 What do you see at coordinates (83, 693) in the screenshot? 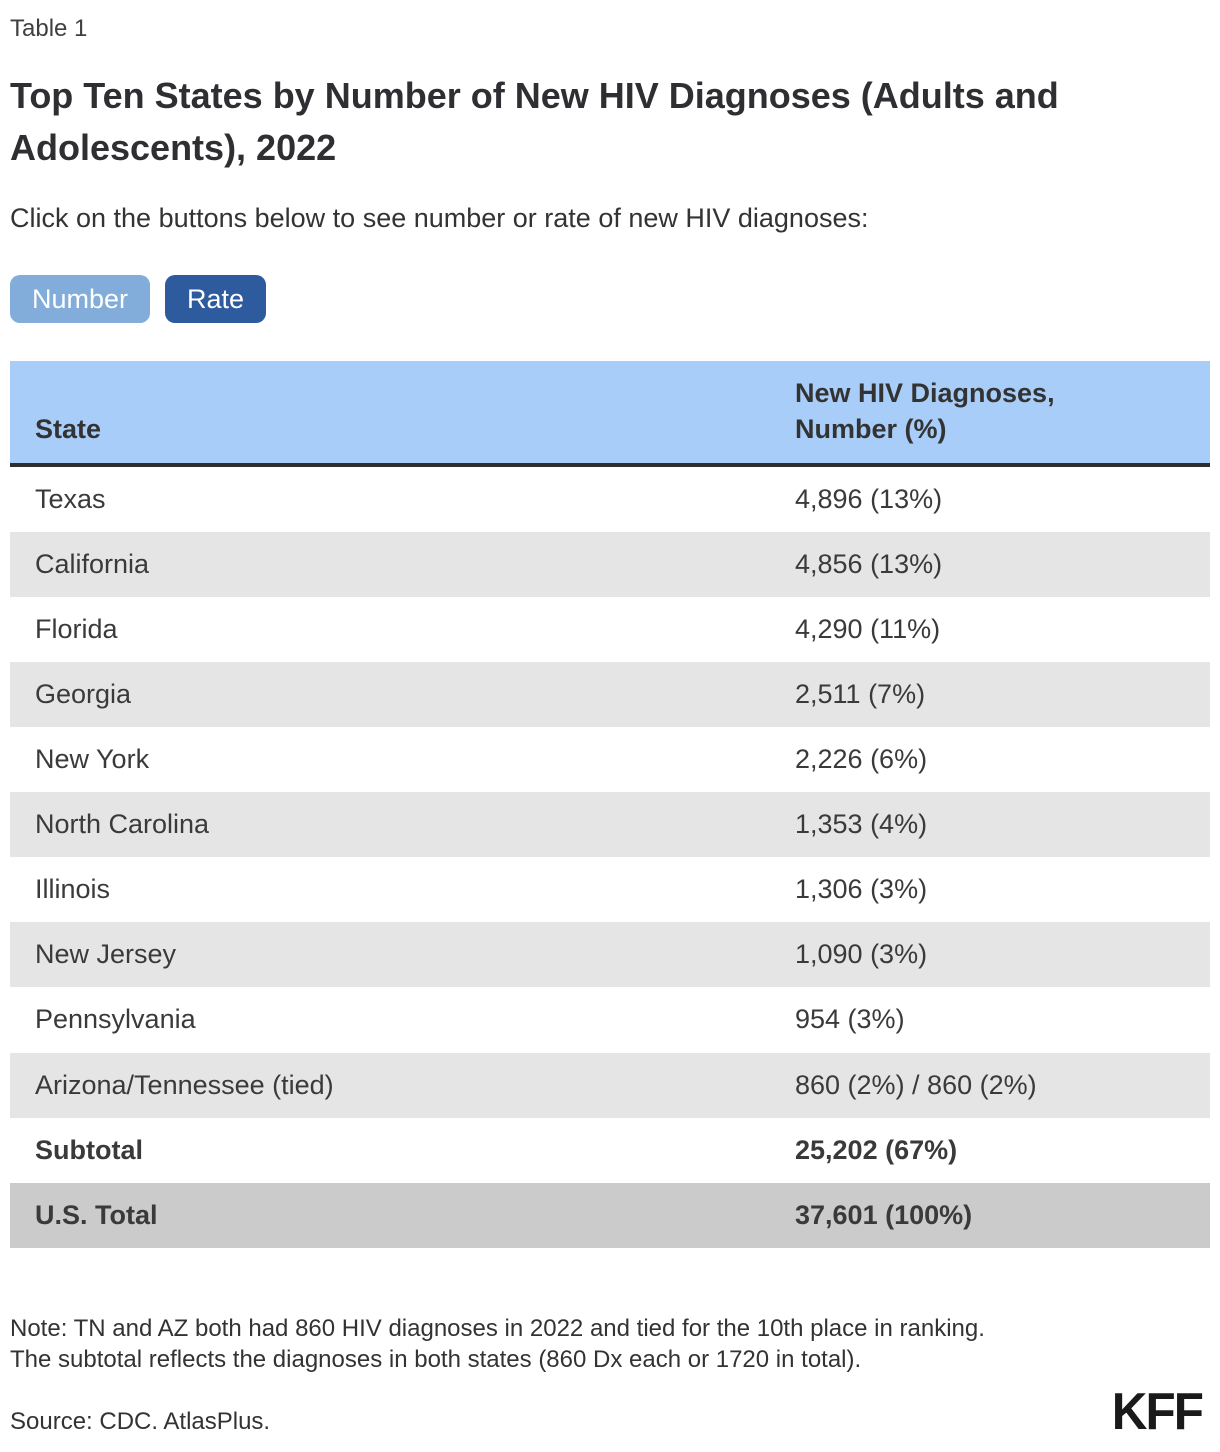
I see `state-cell: Georgia` at bounding box center [83, 693].